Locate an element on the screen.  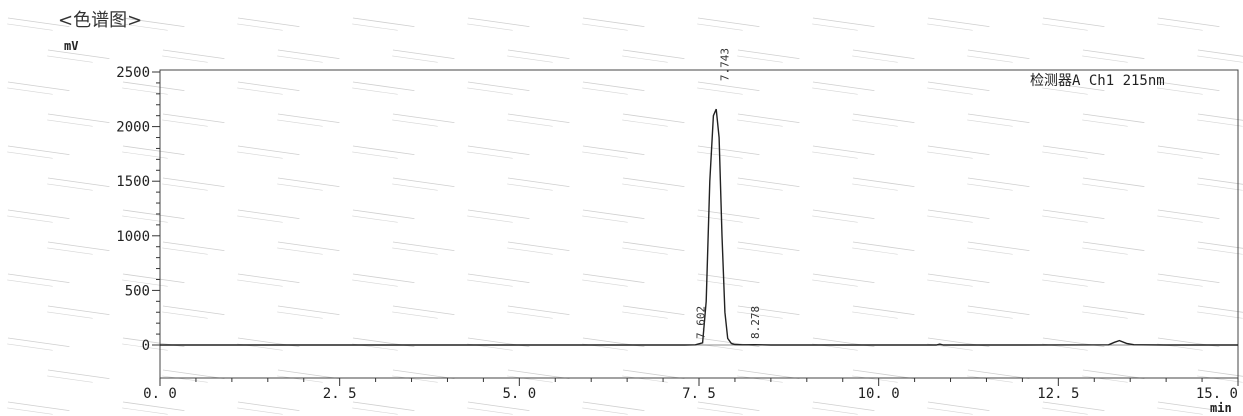
y-tick-label: 1500 is located at coordinates (133, 182).